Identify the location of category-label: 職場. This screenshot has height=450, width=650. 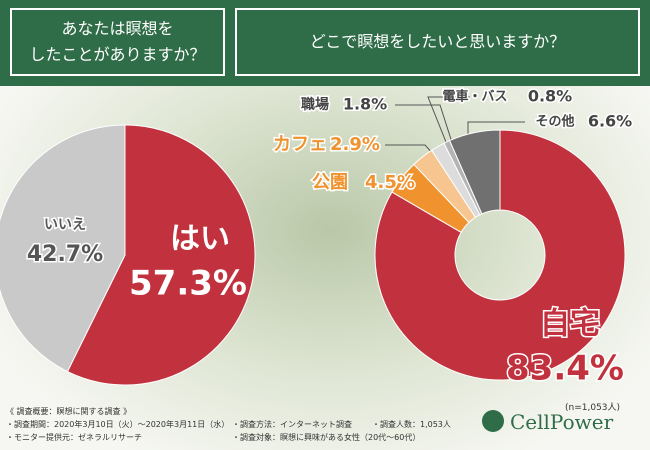
(315, 104).